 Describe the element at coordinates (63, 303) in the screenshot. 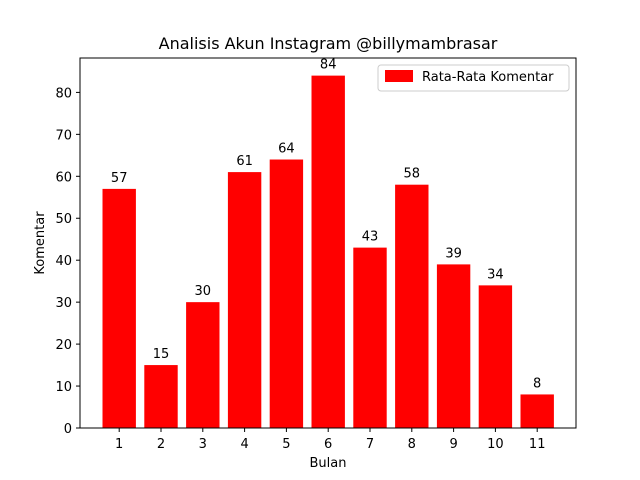

I see `y-tick-label: 30` at that location.